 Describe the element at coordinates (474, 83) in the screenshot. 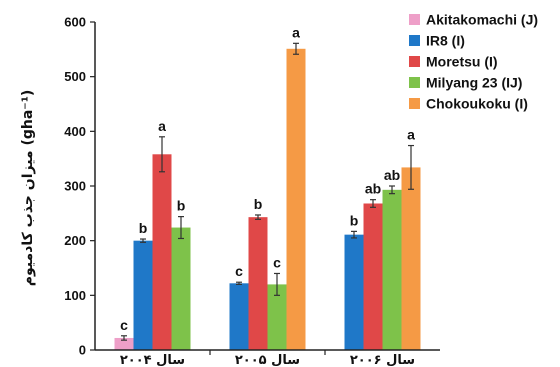

I see `legend-label: Milyang 23 (IJ)` at that location.